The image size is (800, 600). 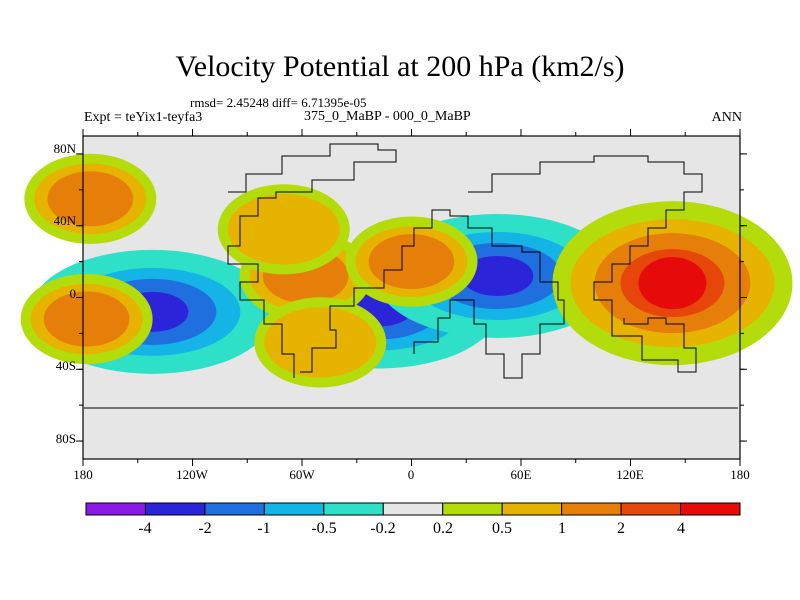 What do you see at coordinates (383, 528) in the screenshot?
I see `colorbar-label: -0.2` at bounding box center [383, 528].